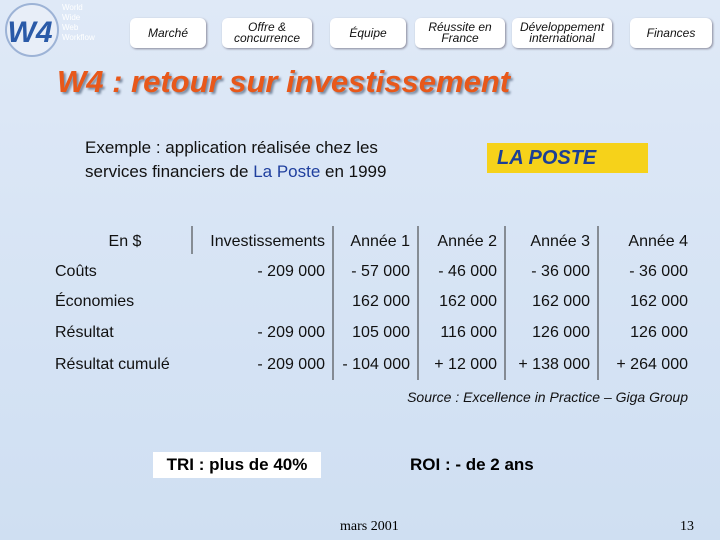 The height and width of the screenshot is (540, 720). Describe the element at coordinates (554, 364) in the screenshot. I see `cell: + 138 000` at that location.